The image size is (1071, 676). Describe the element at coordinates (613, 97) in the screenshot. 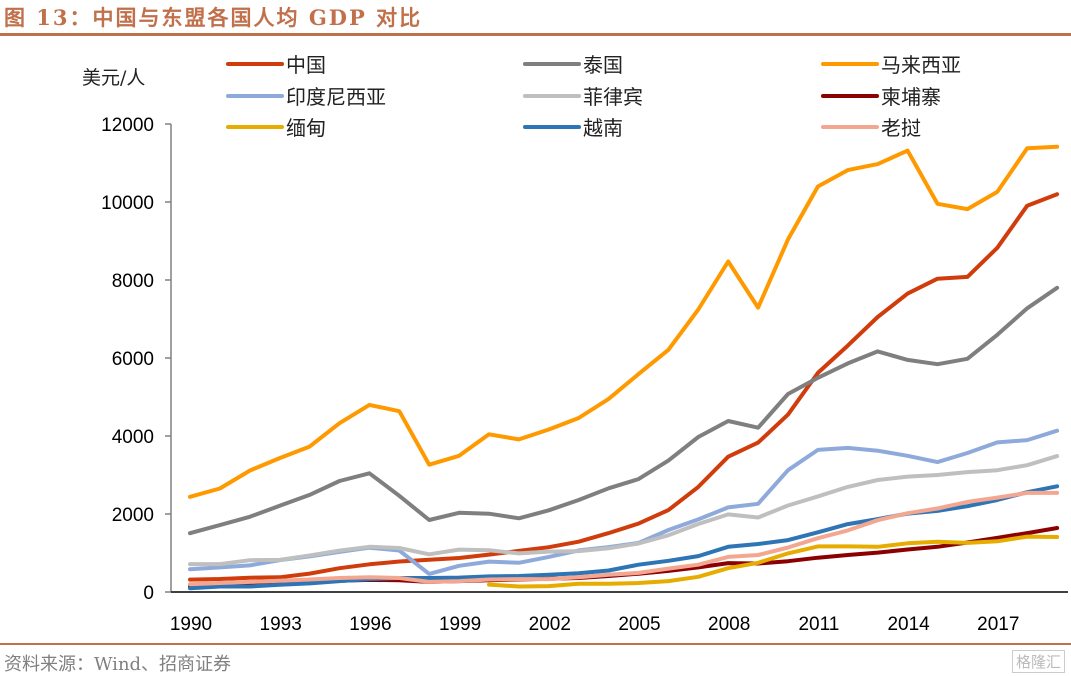

I see `legend-label: 菲律宾` at that location.